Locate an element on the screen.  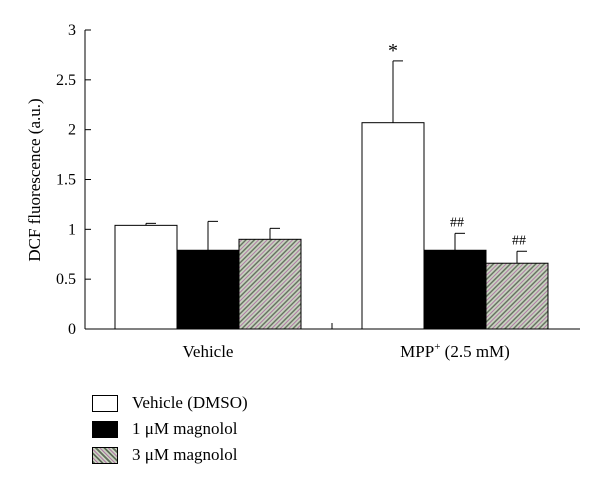
legend-item-vehicle-dmso: Vehicle (DMSO) is located at coordinates (170, 403).